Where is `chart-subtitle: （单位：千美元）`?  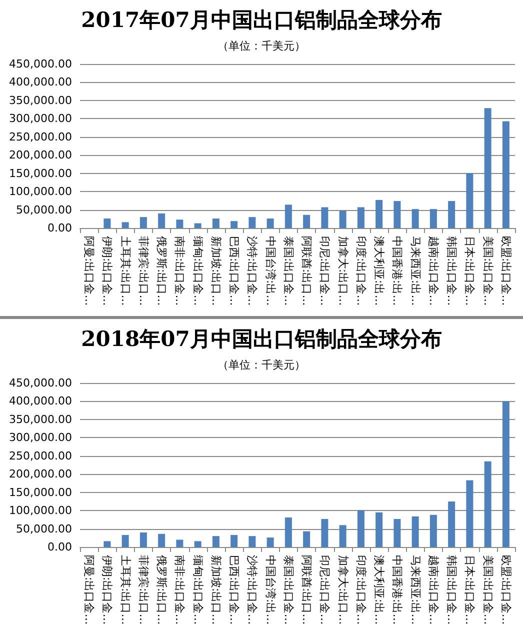 chart-subtitle: （单位：千美元） is located at coordinates (262, 365).